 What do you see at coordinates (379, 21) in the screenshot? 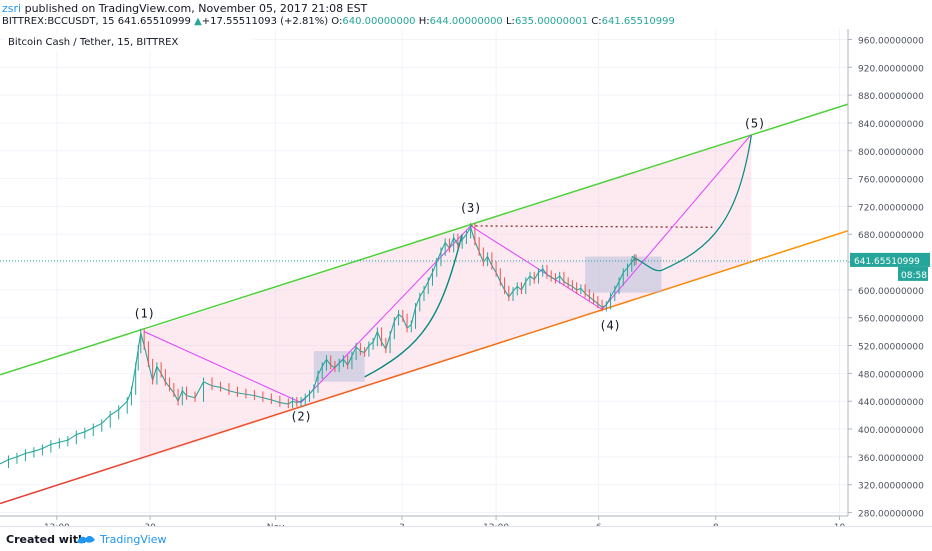
I see `open-value: 640.00000000` at bounding box center [379, 21].